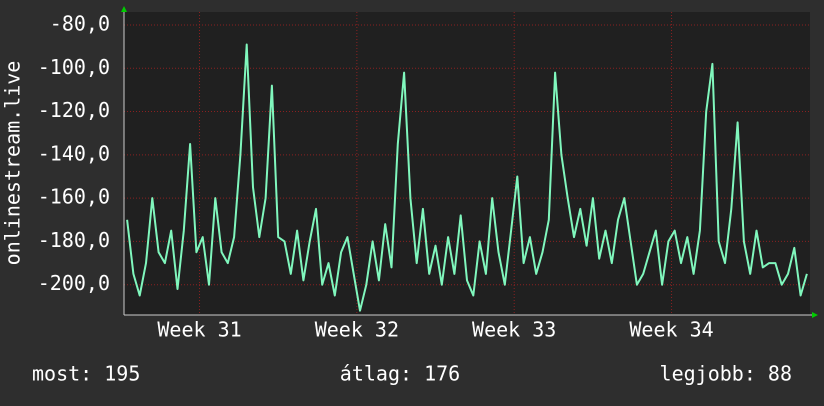 This screenshot has width=824, height=406. Describe the element at coordinates (80, 23) in the screenshot. I see `y-tick-label: -80,0` at that location.